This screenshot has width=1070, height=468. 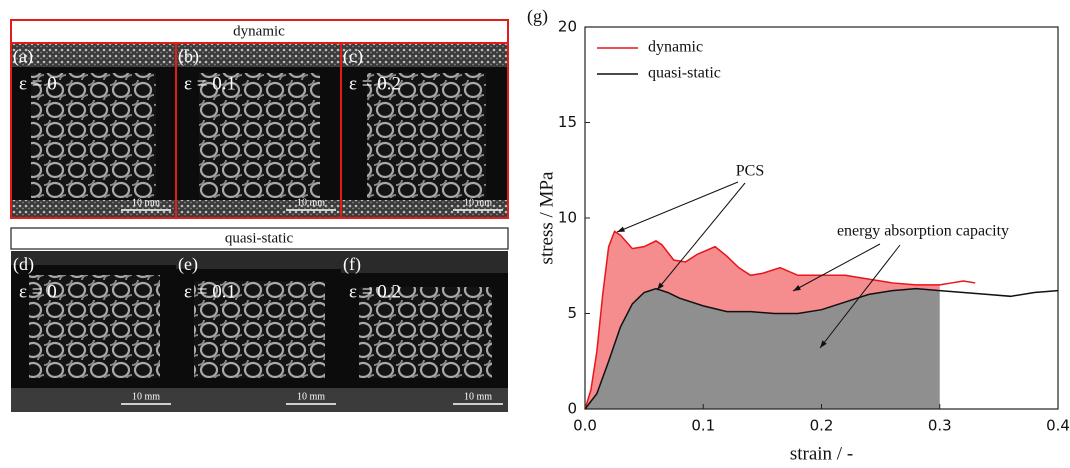 What do you see at coordinates (572, 313) in the screenshot?
I see `y-tick-label: 5` at bounding box center [572, 313].